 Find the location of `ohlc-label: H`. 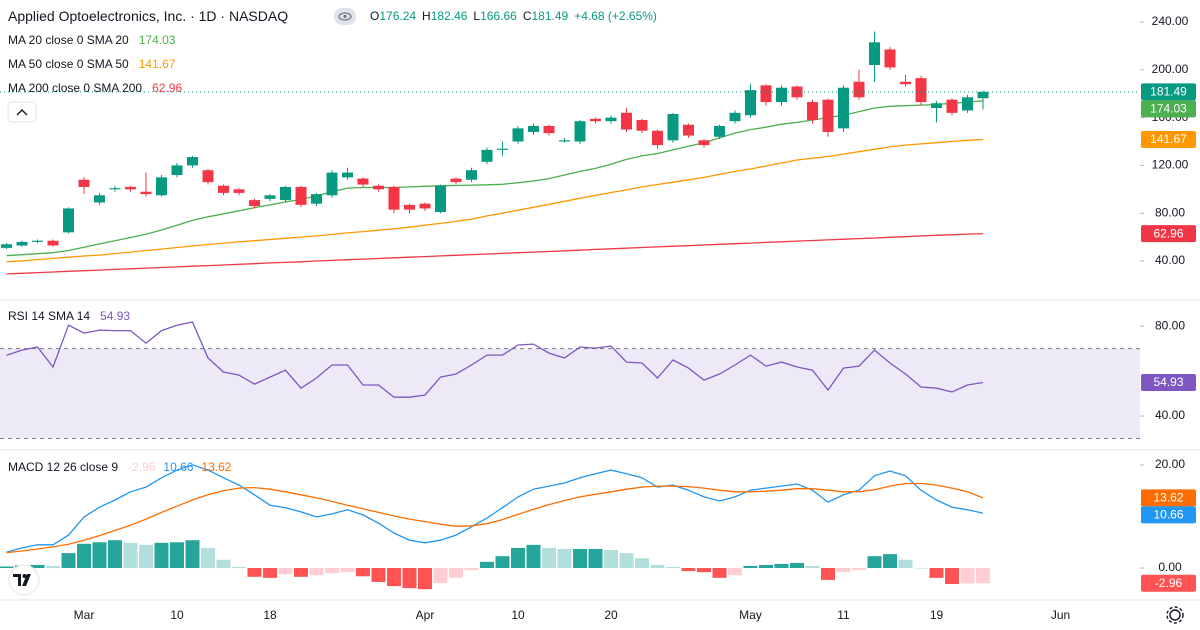

ohlc-label: H is located at coordinates (426, 16).